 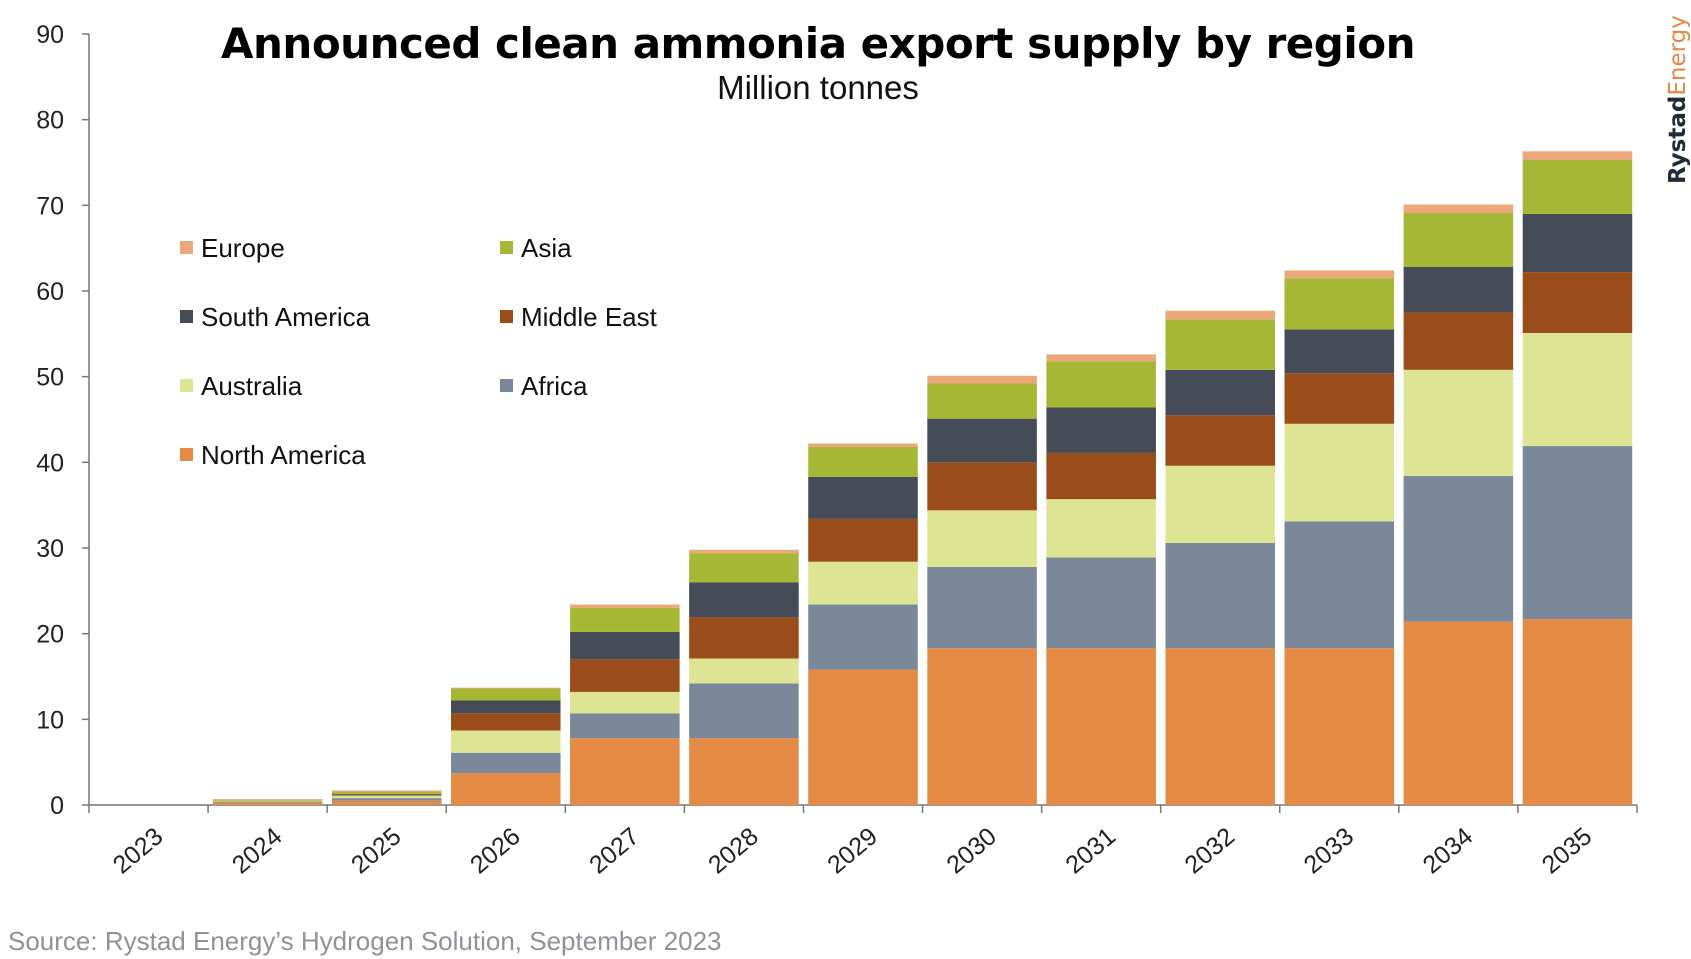 What do you see at coordinates (50, 549) in the screenshot?
I see `y-tick-label: 30` at bounding box center [50, 549].